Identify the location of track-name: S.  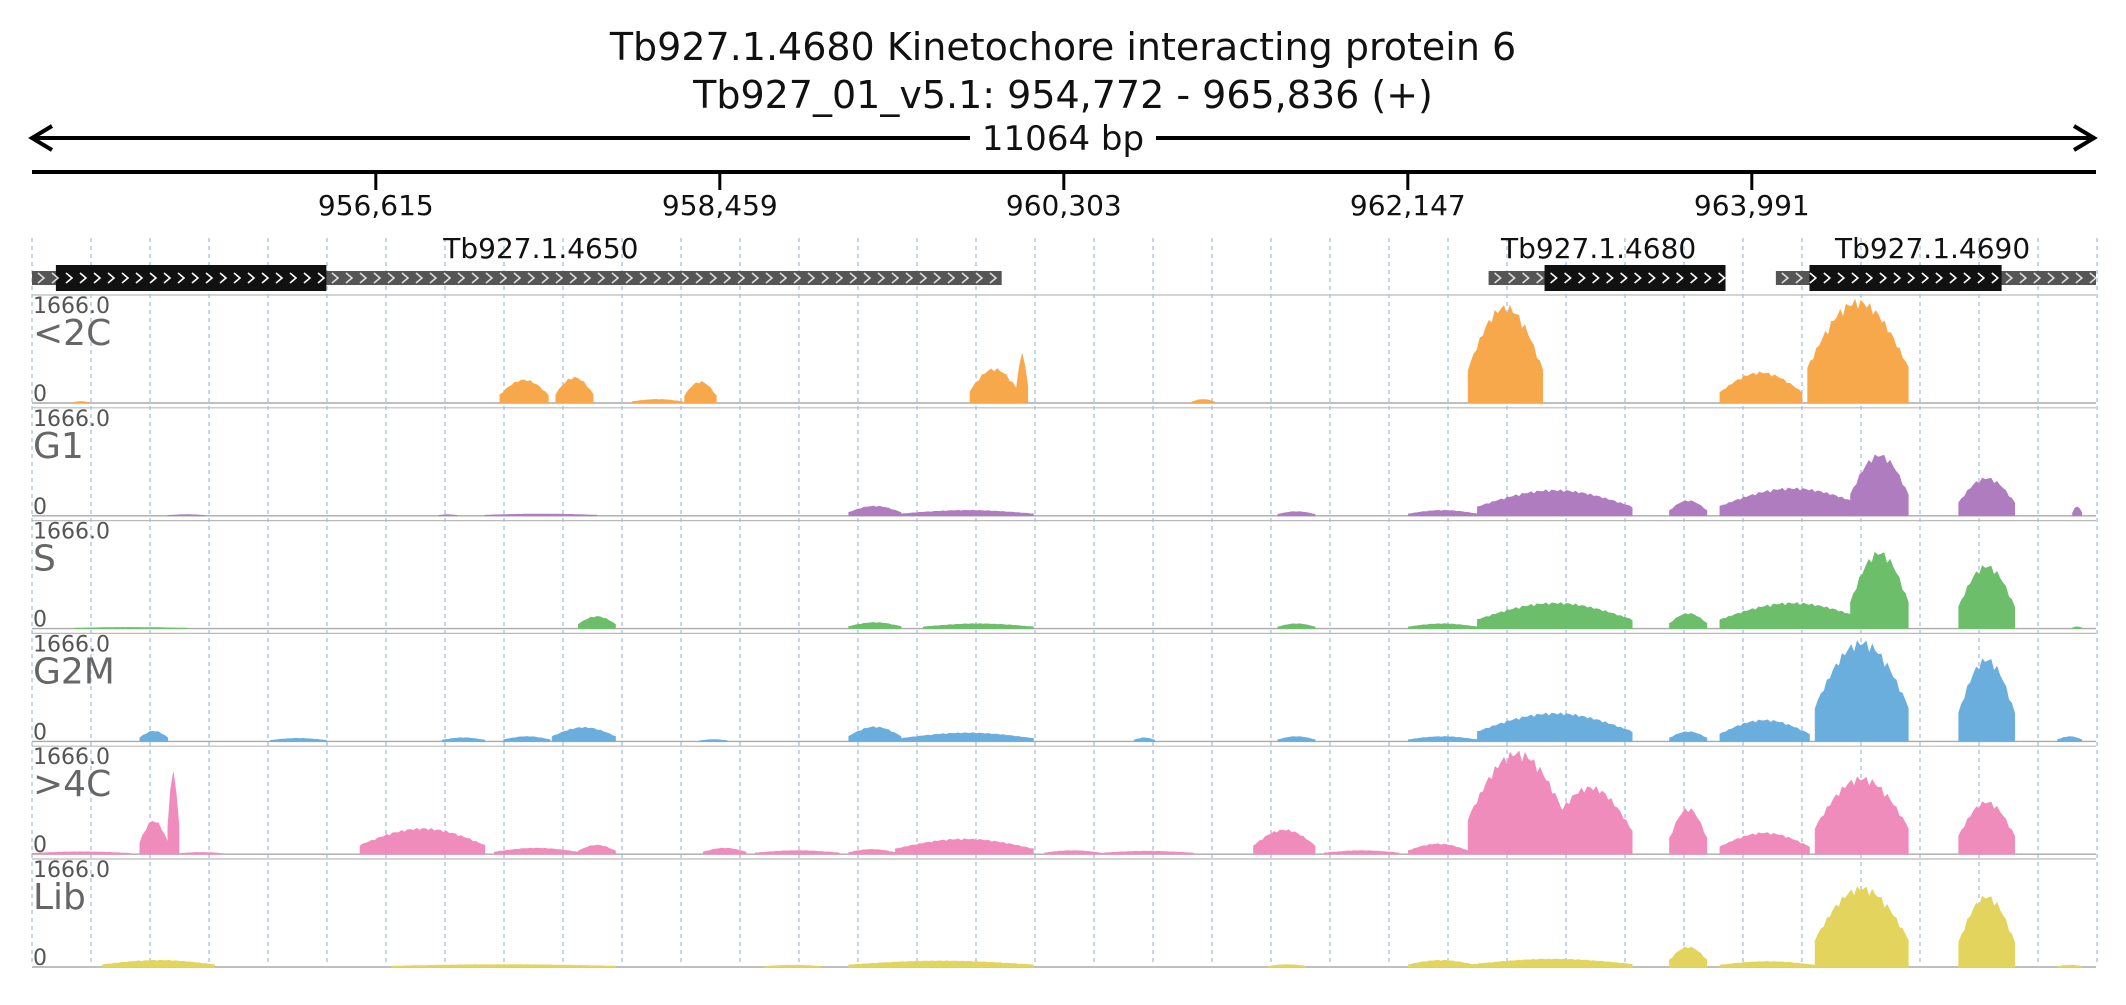
(44, 559).